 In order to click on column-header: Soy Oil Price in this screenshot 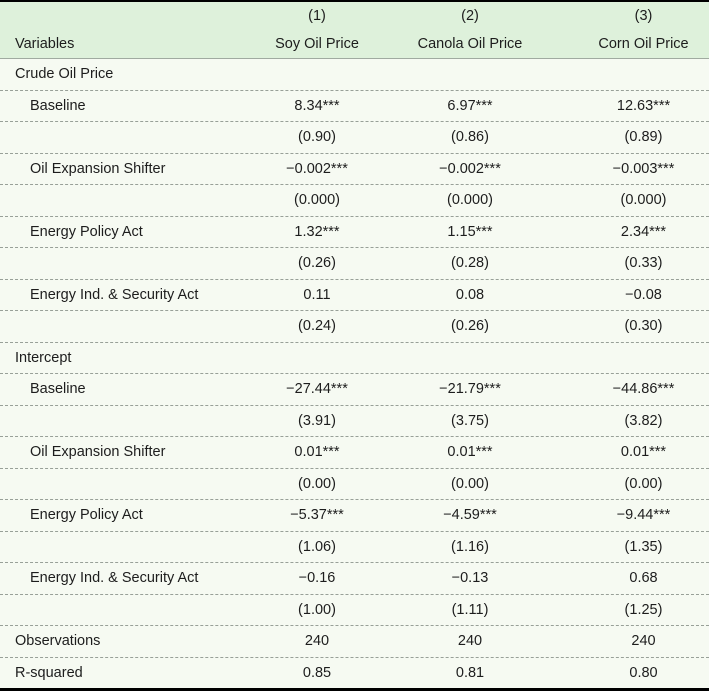, I will do `click(317, 44)`.